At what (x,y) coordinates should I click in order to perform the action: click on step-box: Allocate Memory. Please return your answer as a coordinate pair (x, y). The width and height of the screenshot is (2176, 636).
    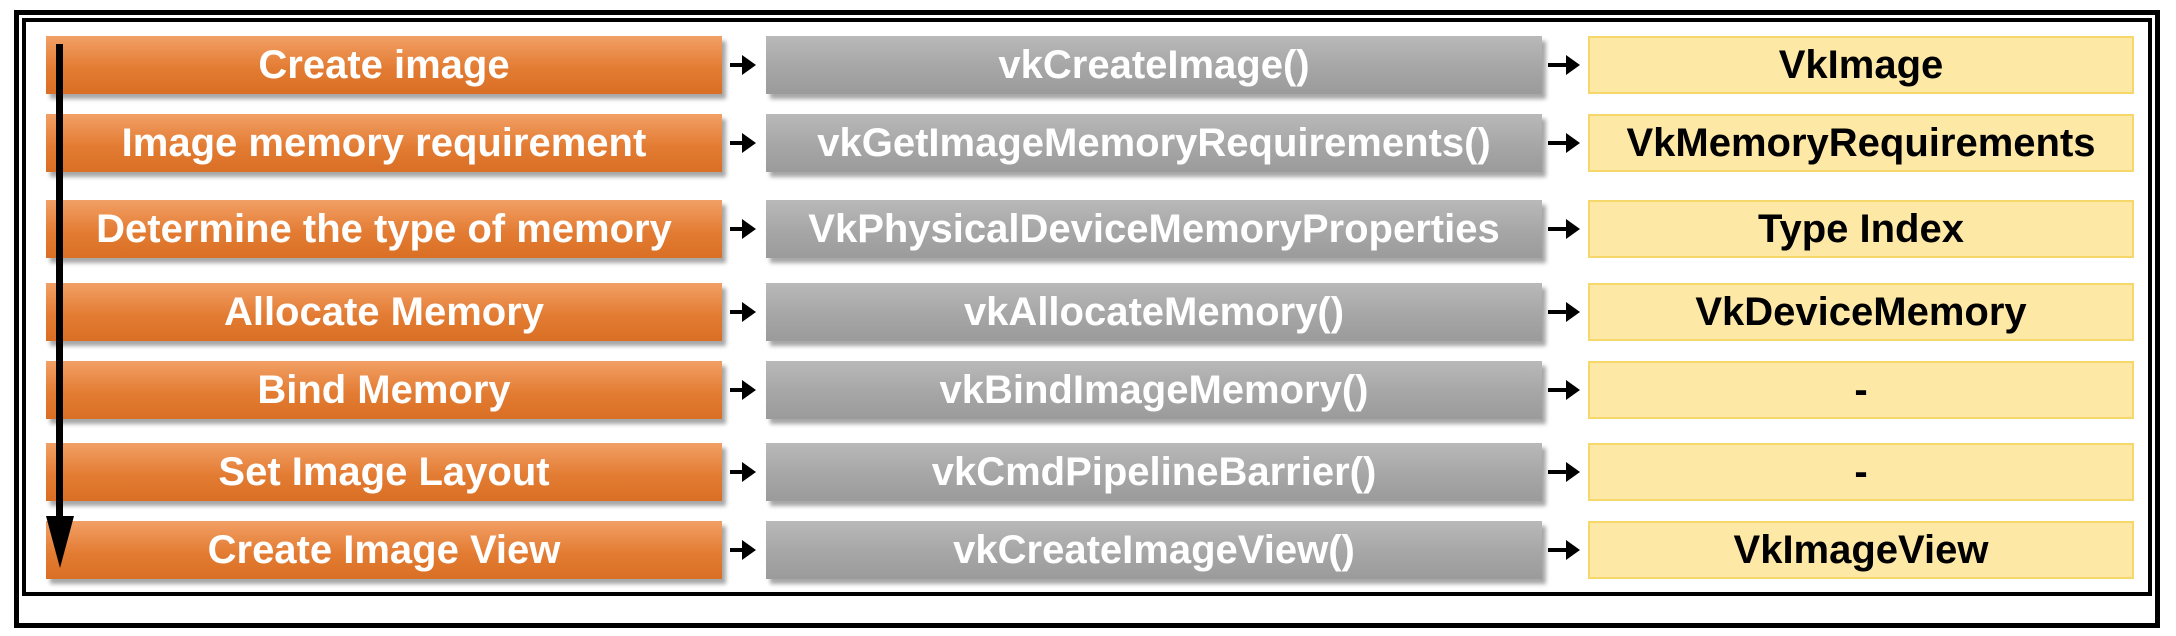
    Looking at the image, I should click on (384, 312).